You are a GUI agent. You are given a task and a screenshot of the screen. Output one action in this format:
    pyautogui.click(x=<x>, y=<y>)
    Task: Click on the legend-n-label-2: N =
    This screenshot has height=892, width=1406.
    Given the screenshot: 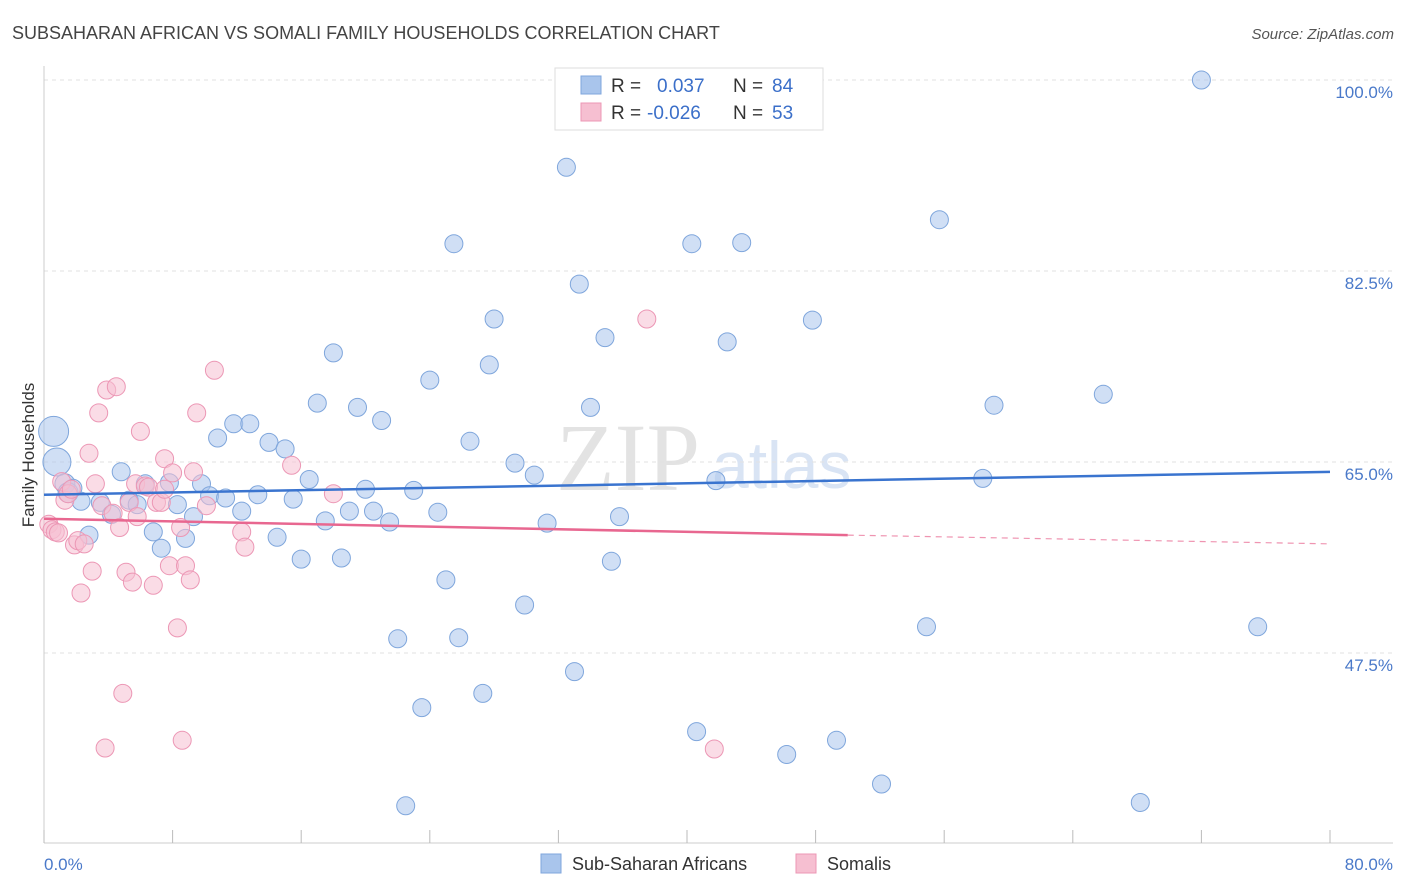 What is the action you would take?
    pyautogui.click(x=748, y=113)
    